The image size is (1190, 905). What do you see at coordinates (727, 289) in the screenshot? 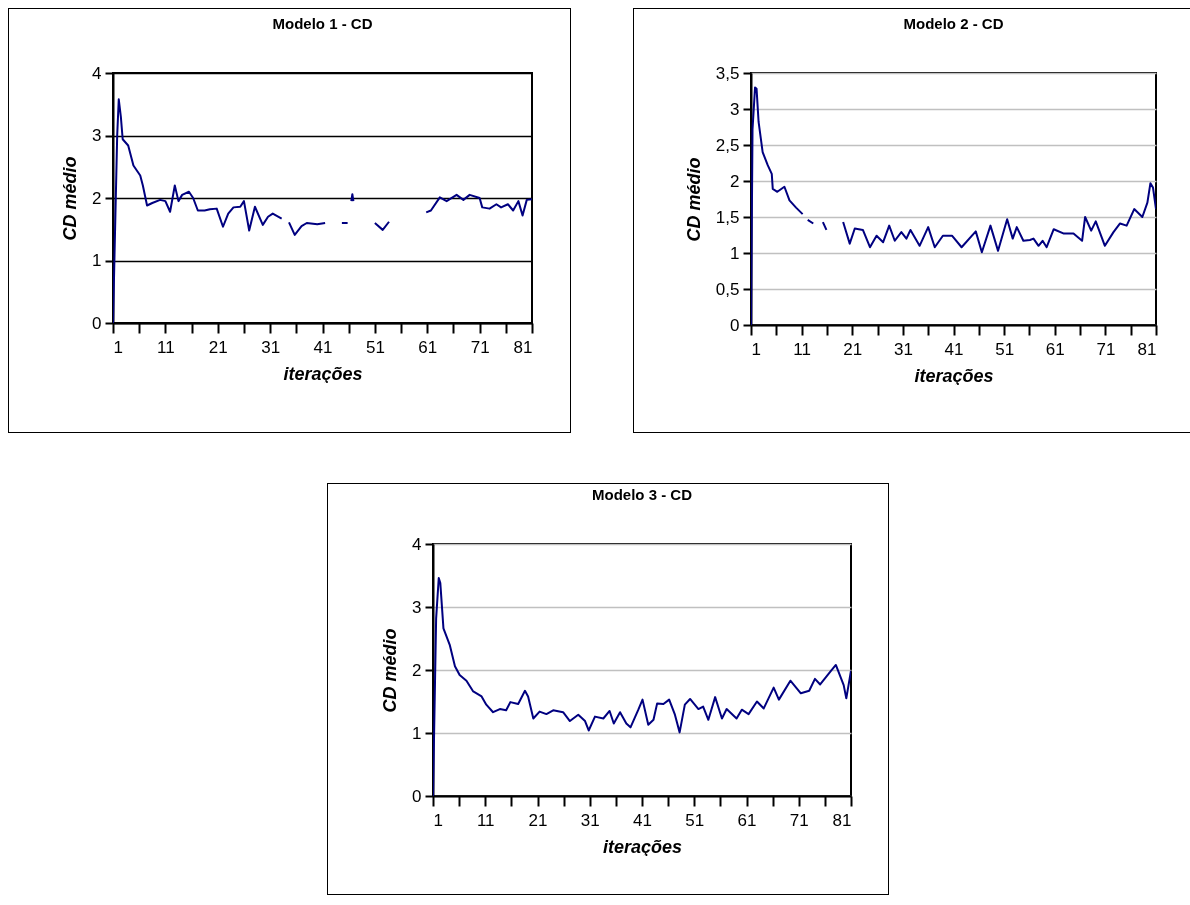
I see `y-tick-label: 0,5` at bounding box center [727, 289].